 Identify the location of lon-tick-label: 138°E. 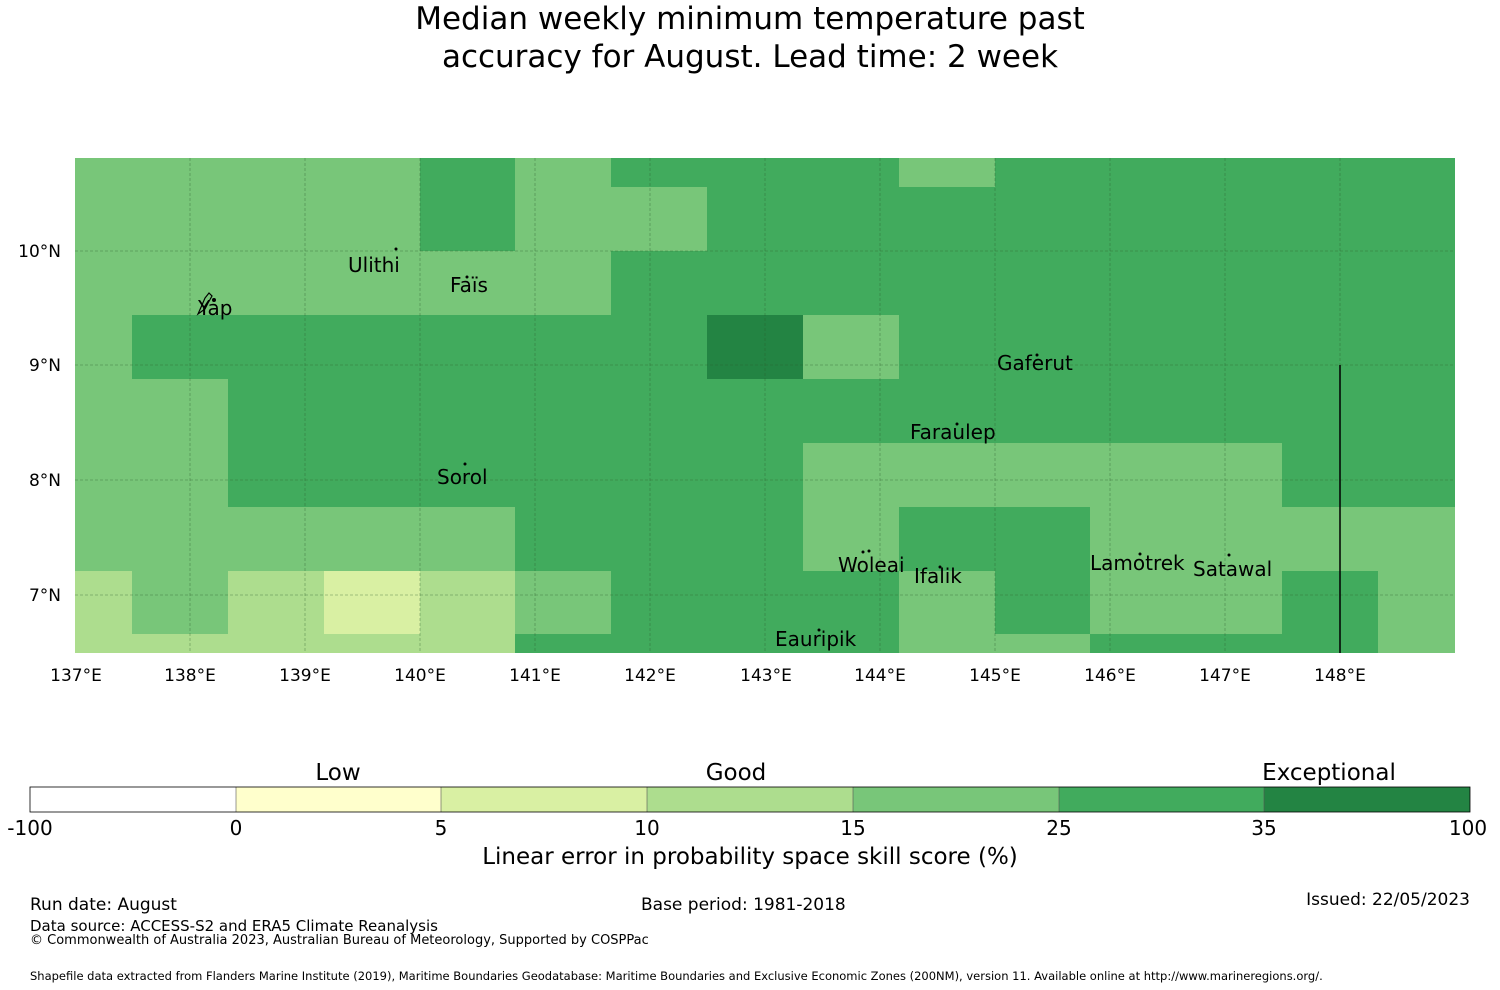
(190, 676).